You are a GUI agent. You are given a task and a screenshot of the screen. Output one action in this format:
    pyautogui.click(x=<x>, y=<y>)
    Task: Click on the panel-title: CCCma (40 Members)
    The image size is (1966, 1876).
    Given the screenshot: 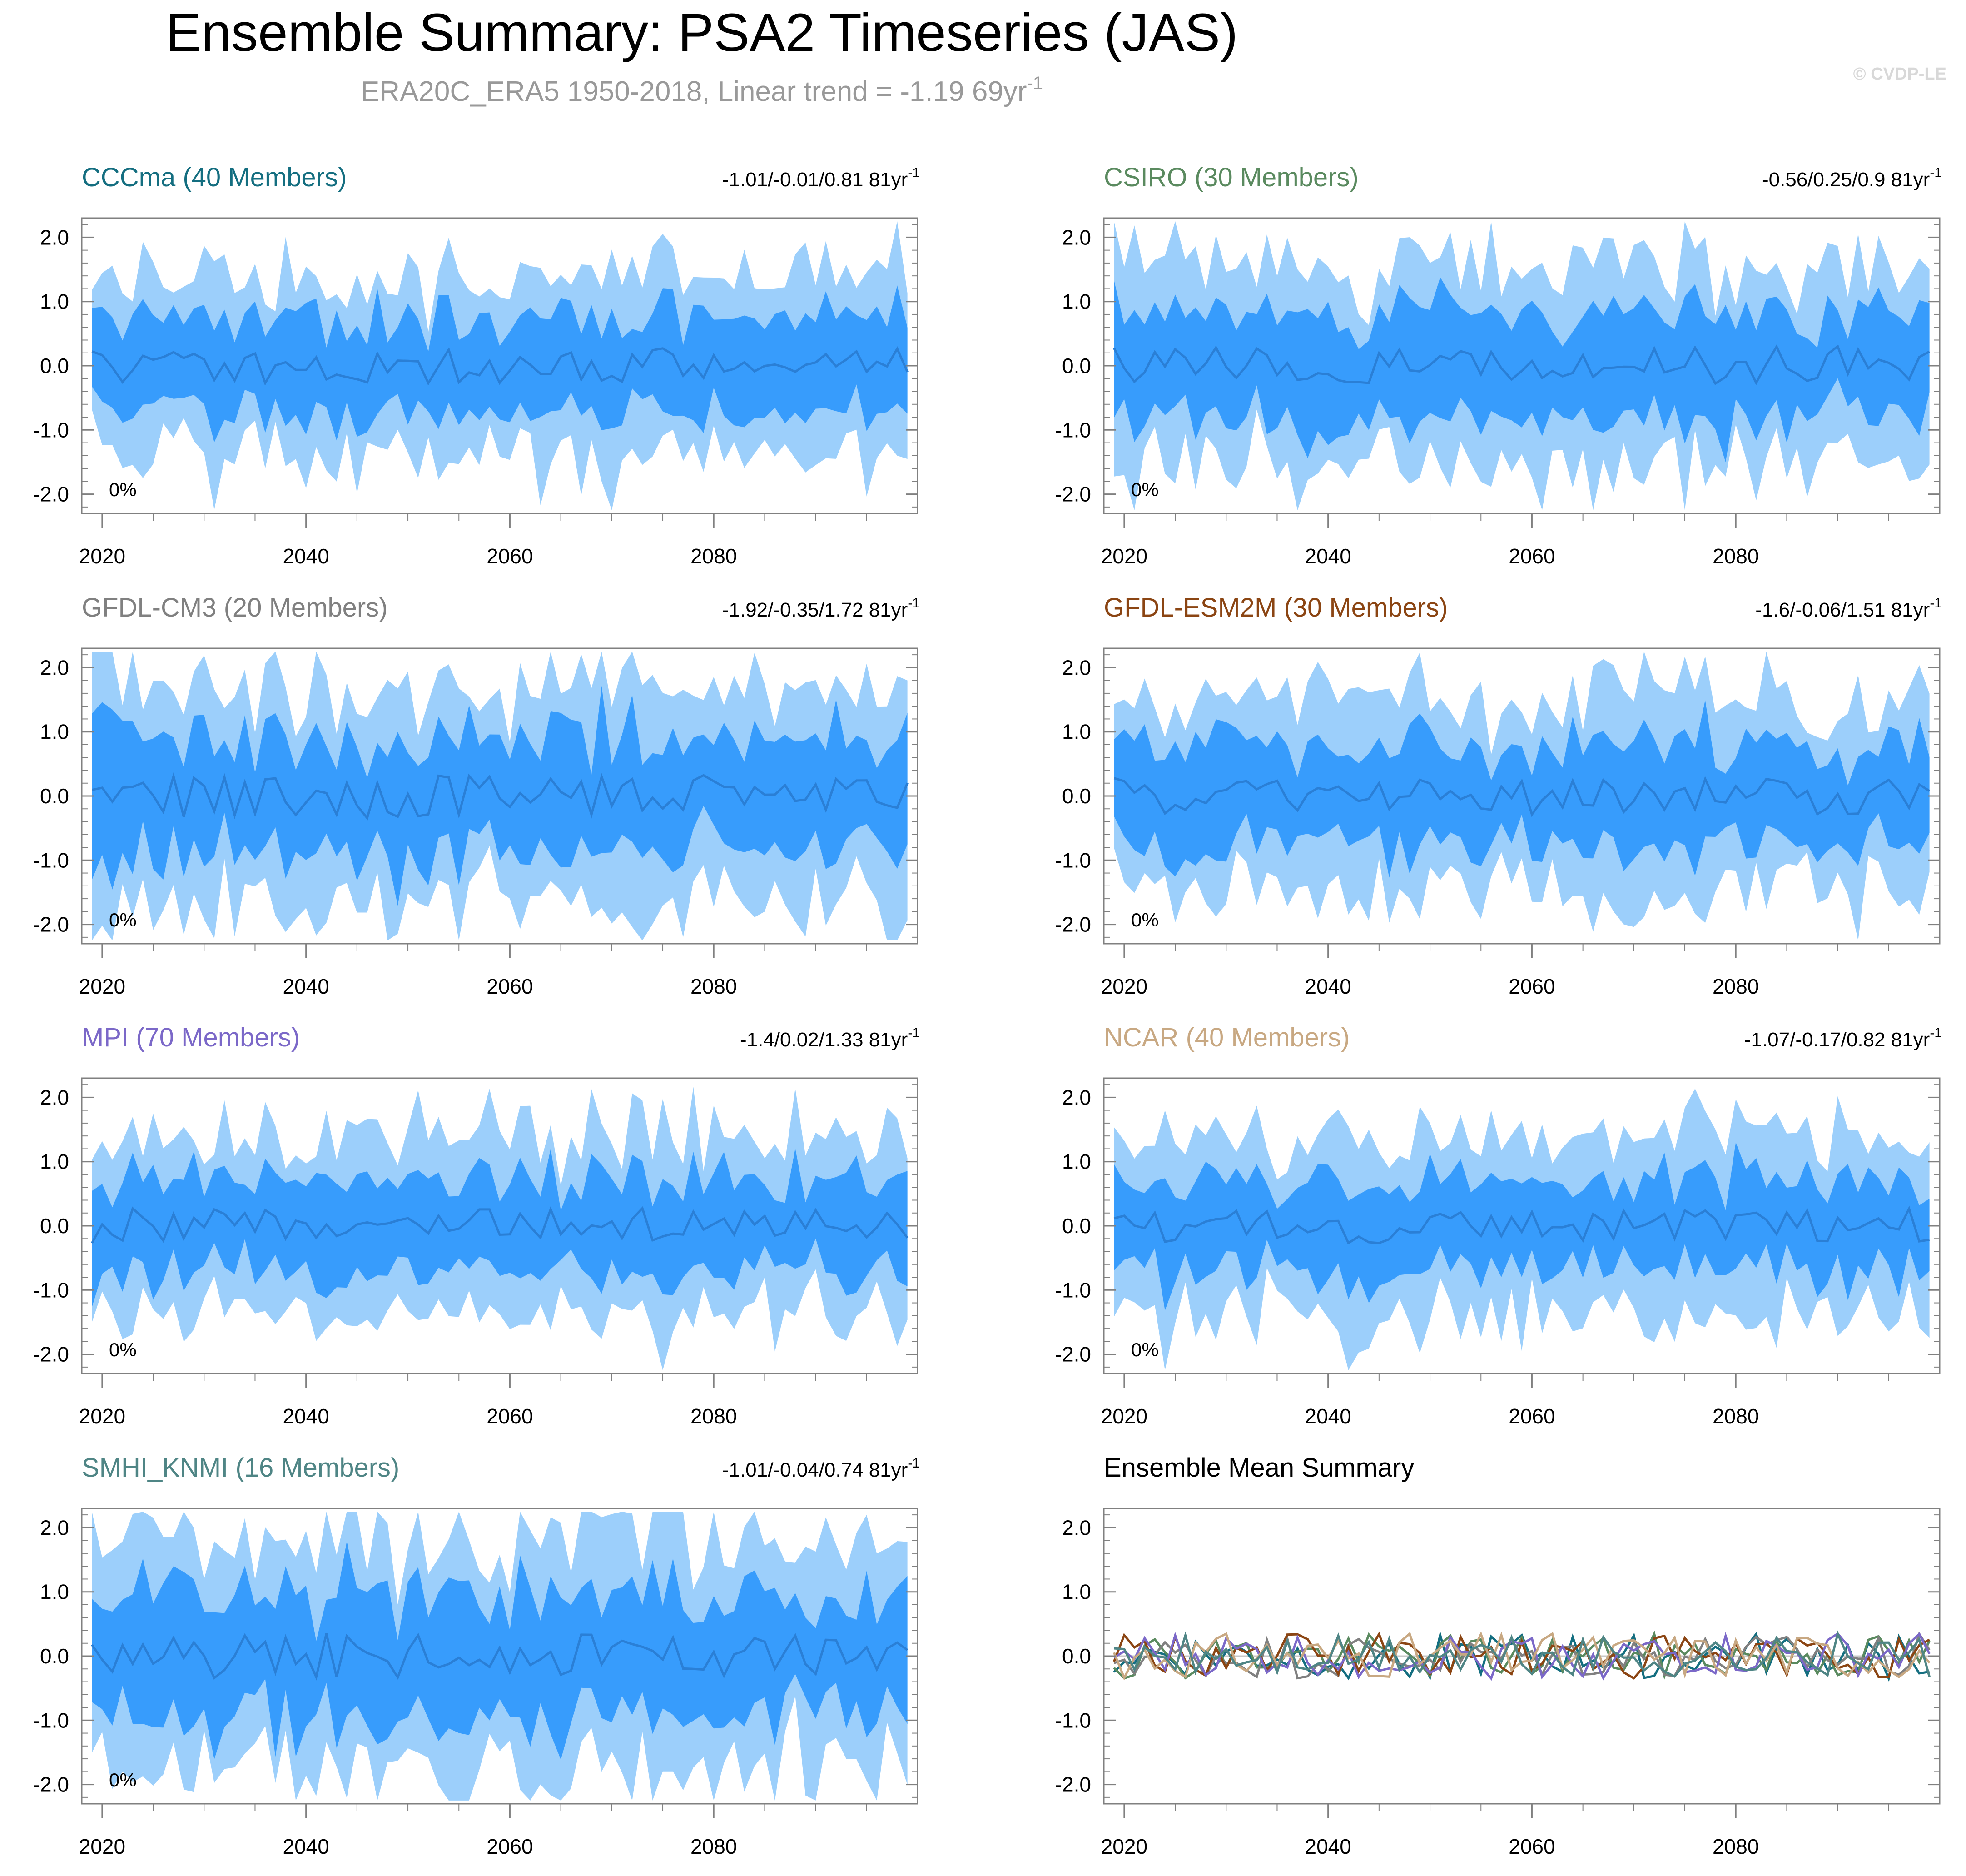 What is the action you would take?
    pyautogui.click(x=214, y=177)
    